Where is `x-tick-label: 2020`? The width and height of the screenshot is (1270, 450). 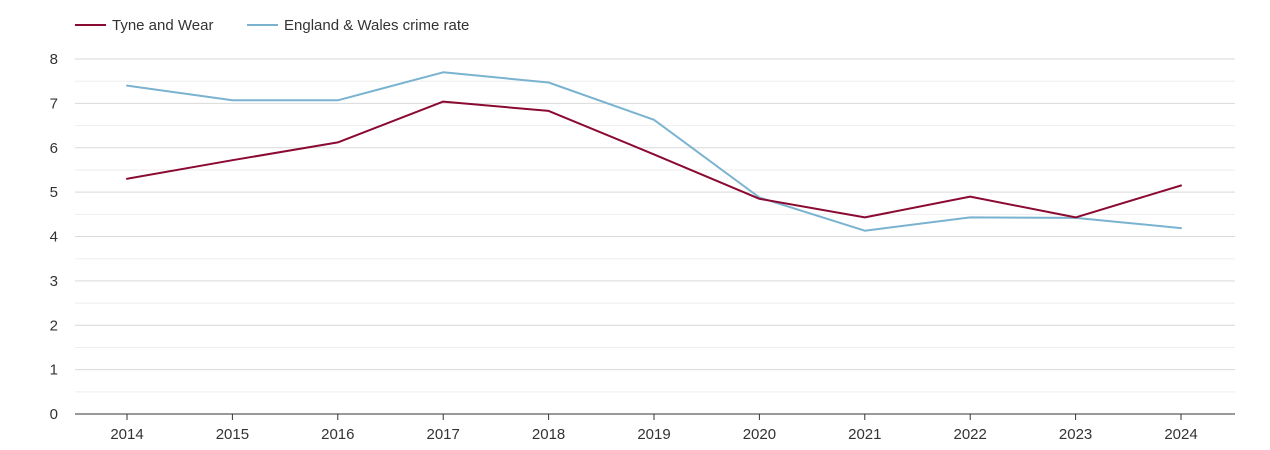
x-tick-label: 2020 is located at coordinates (759, 434).